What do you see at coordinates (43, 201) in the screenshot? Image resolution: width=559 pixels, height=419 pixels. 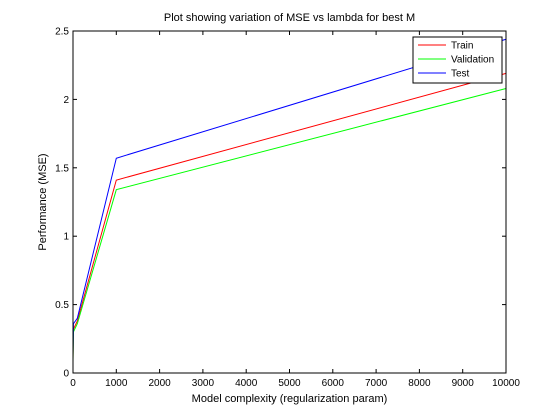 I see `y-axis-label: Performance (MSE)` at bounding box center [43, 201].